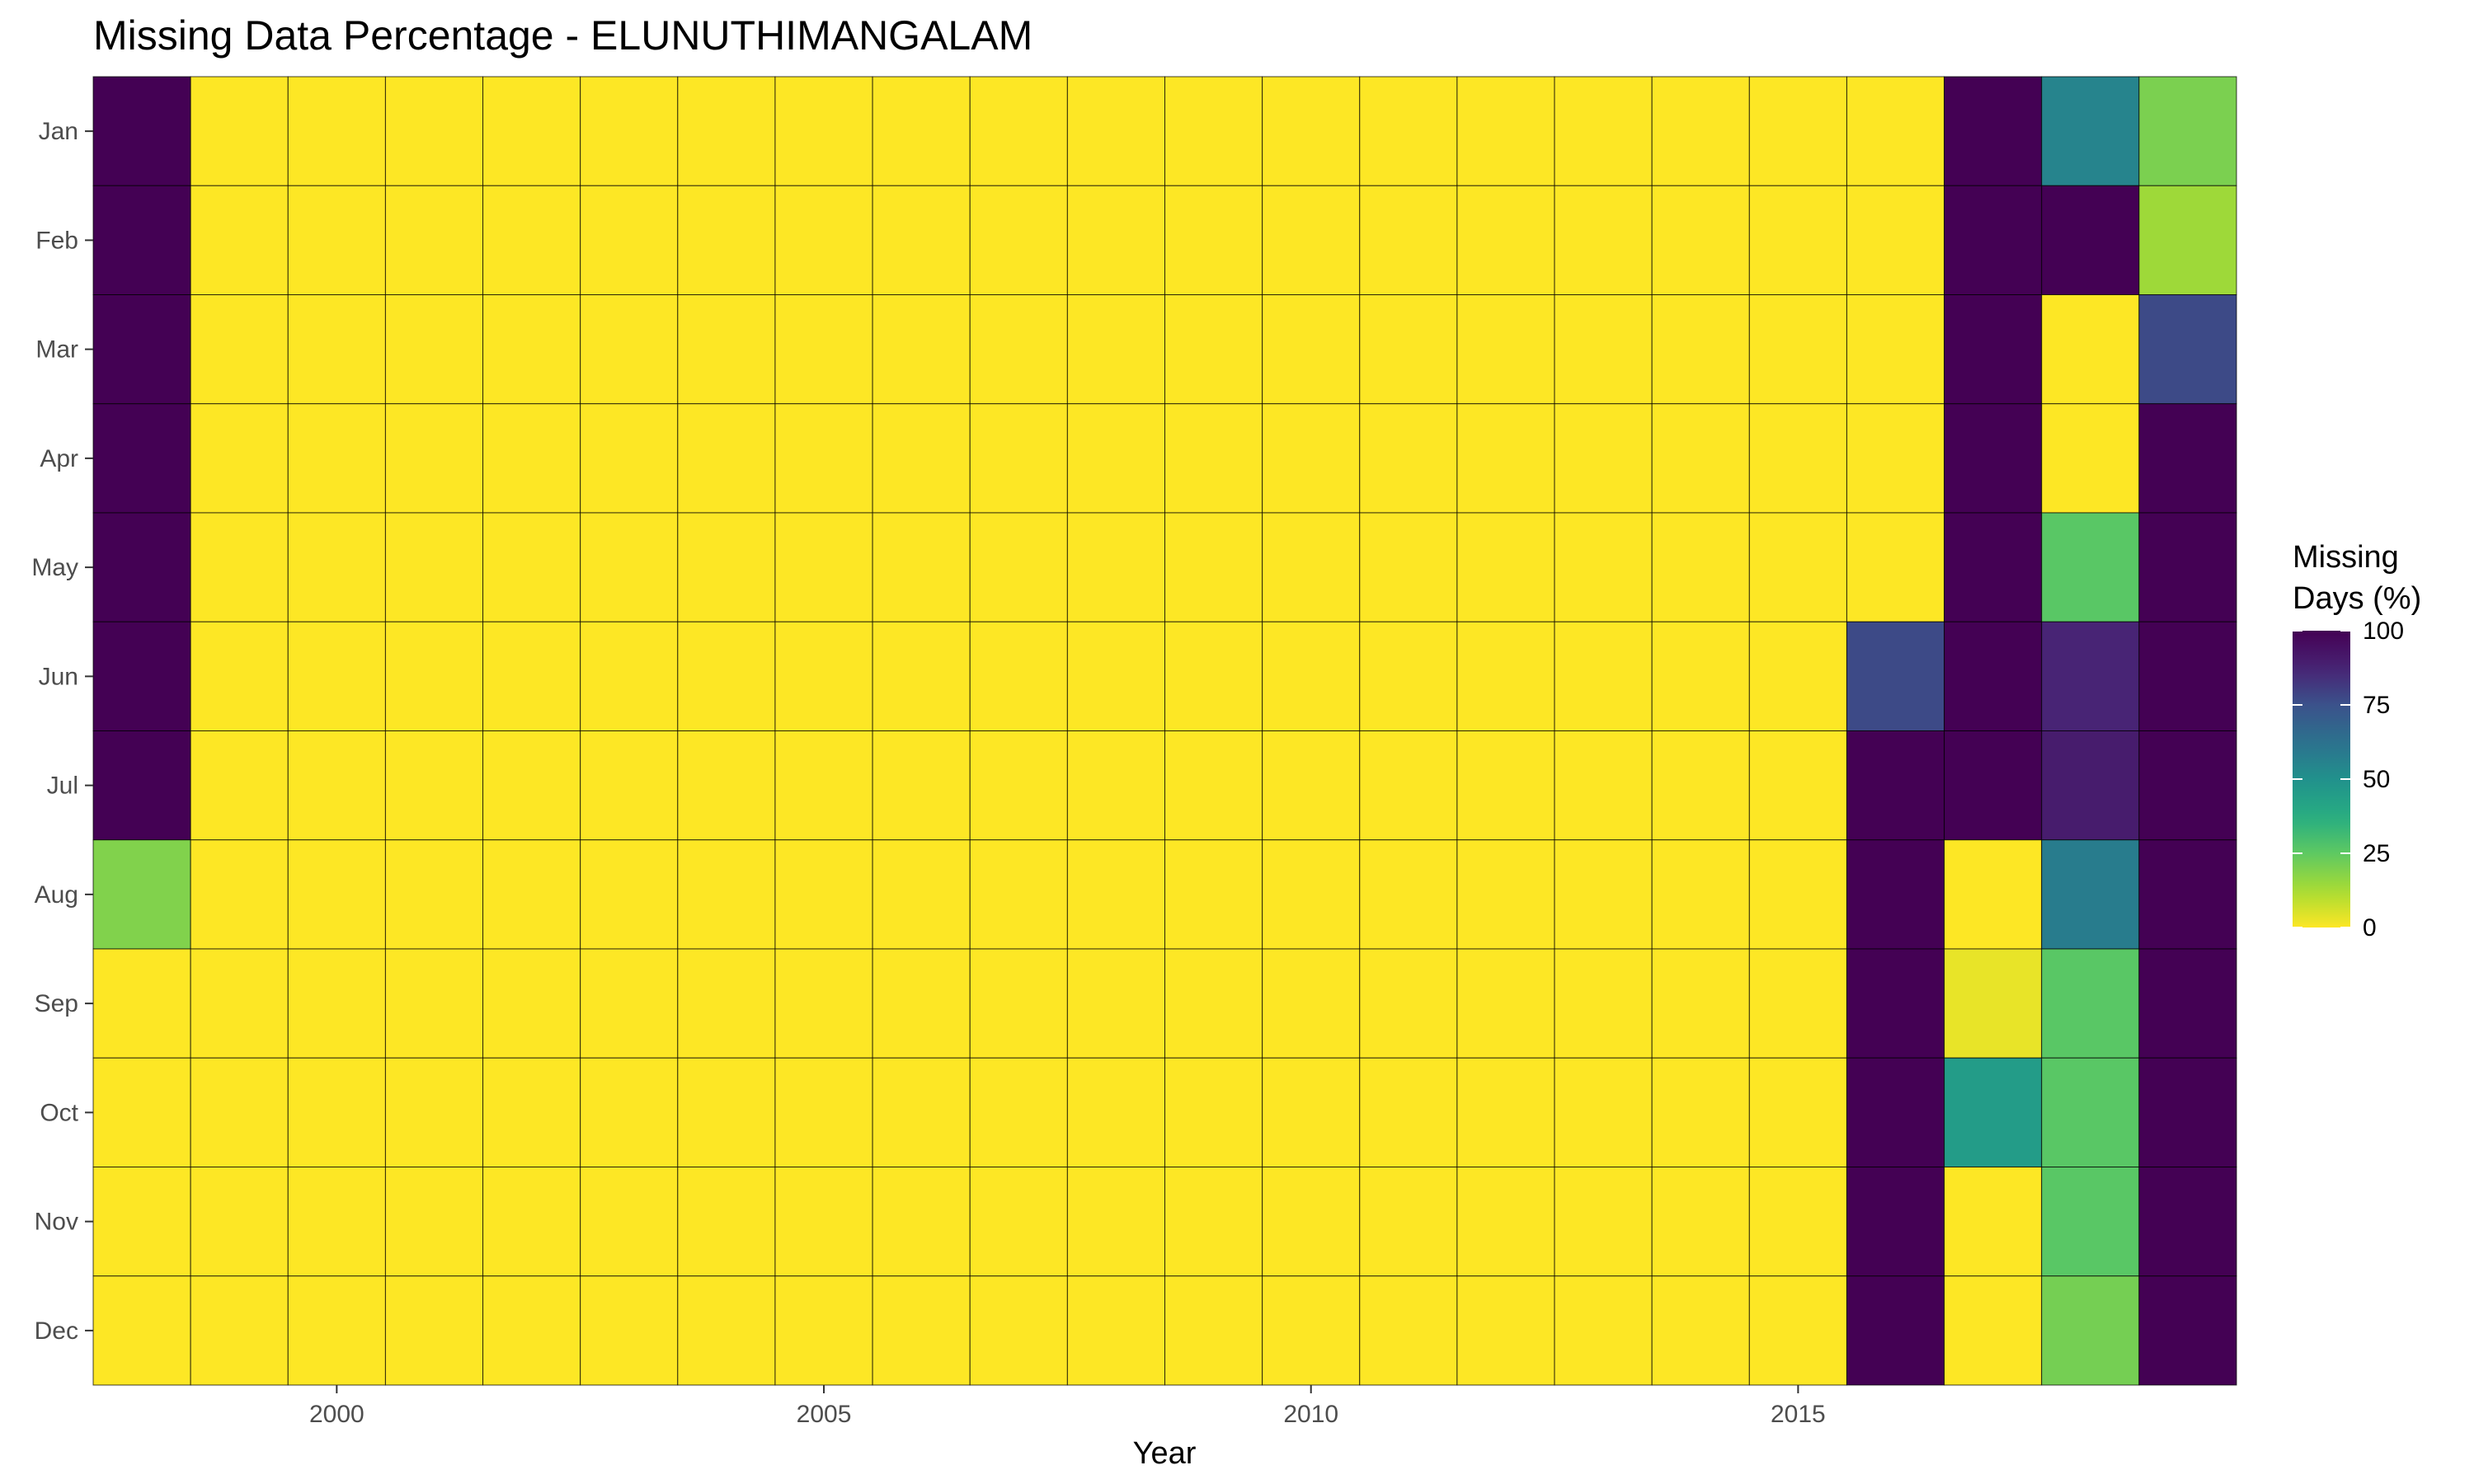  What do you see at coordinates (1311, 458) in the screenshot?
I see `heatmap-cell-apr-2010` at bounding box center [1311, 458].